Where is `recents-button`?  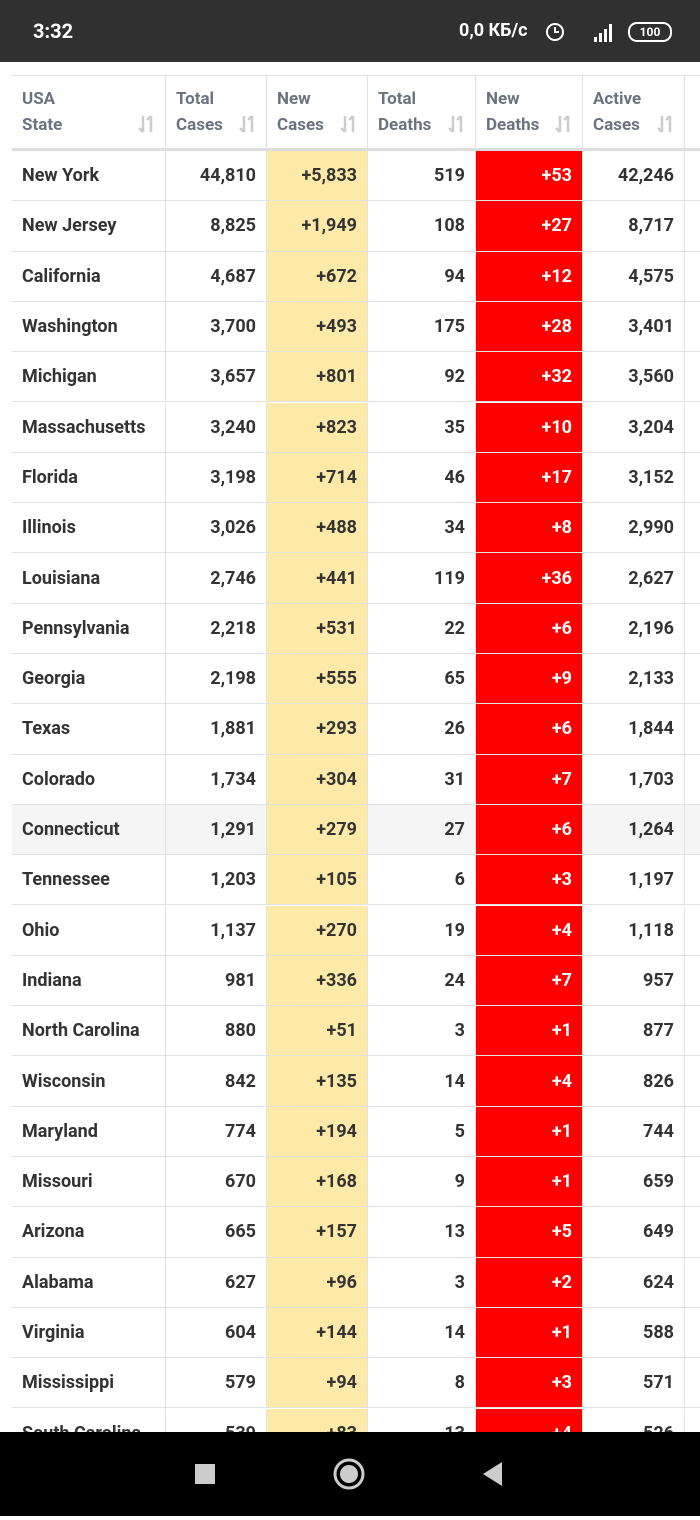
recents-button is located at coordinates (205, 1474).